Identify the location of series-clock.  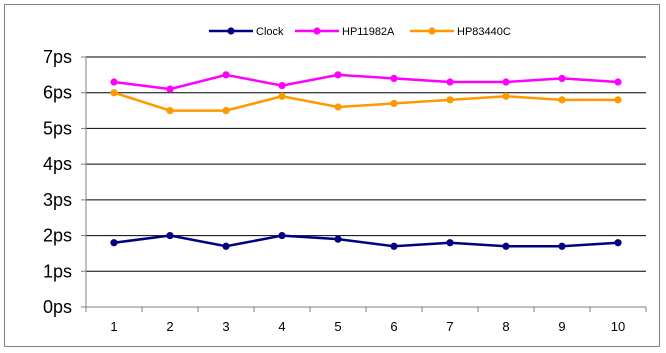
(366, 240).